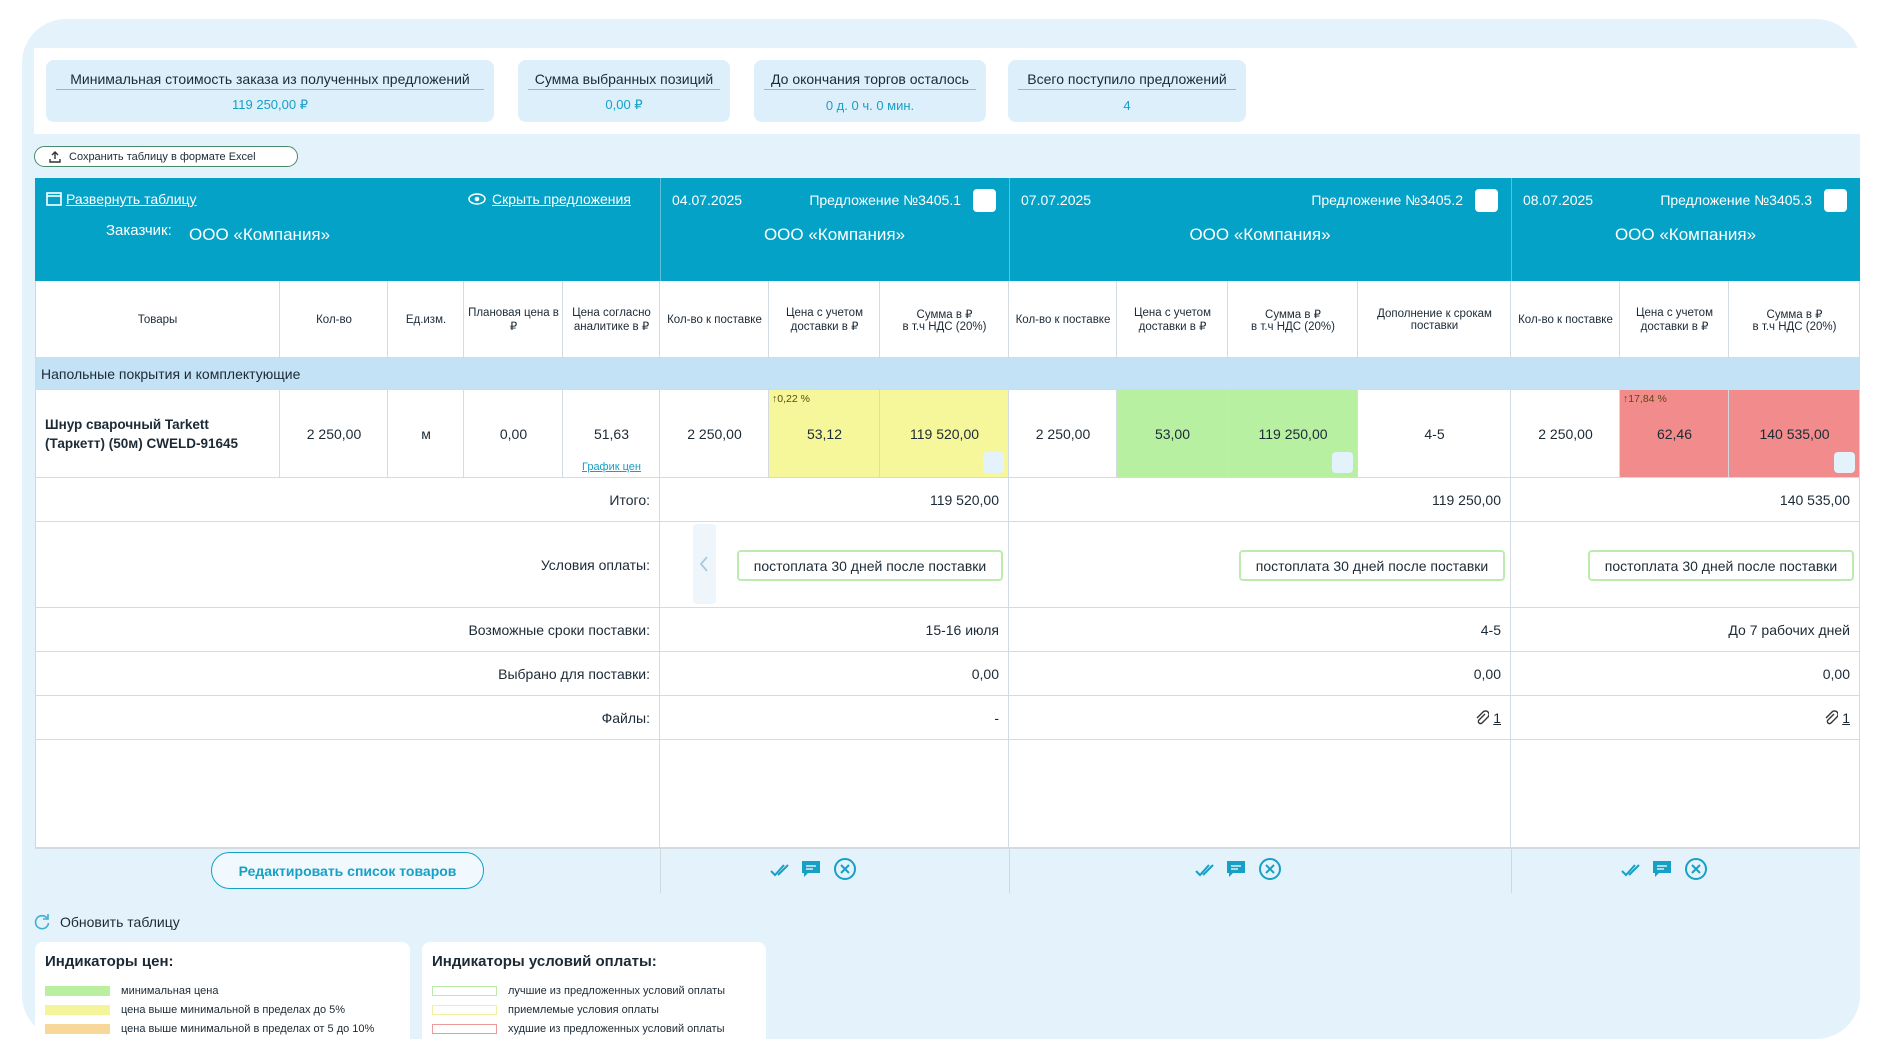 This screenshot has height=1060, width=1880. What do you see at coordinates (170, 991) in the screenshot?
I see `legend-text: минимальная цена` at bounding box center [170, 991].